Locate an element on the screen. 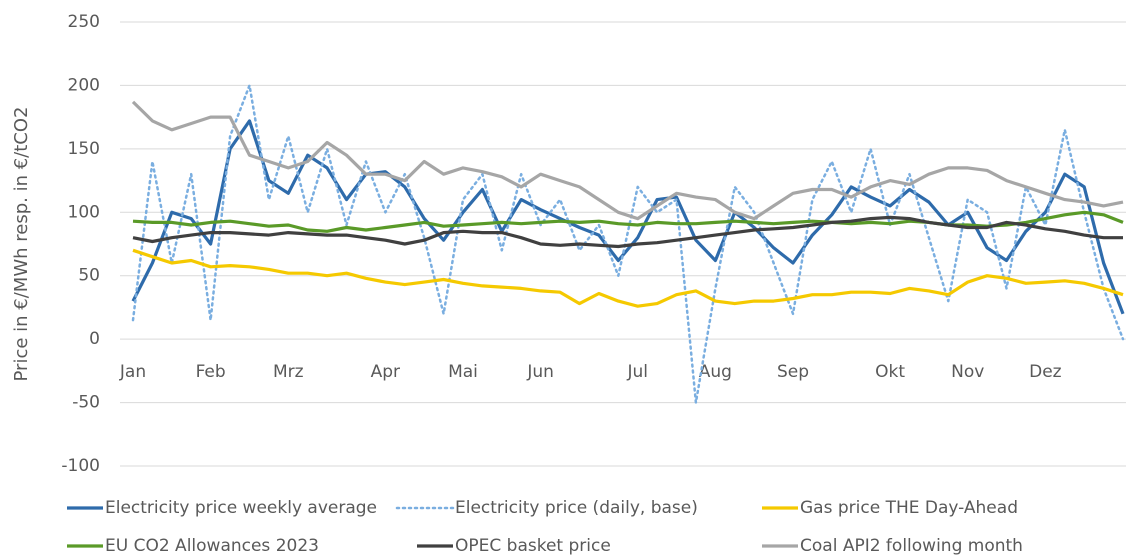  legend-label: Electricity price (daily, base) is located at coordinates (576, 508).